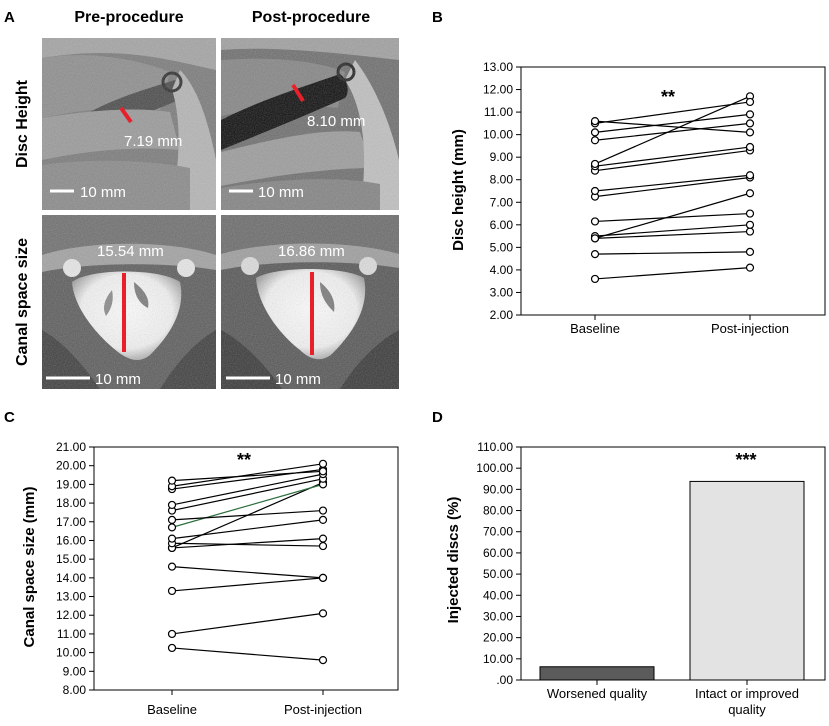 The width and height of the screenshot is (829, 726). What do you see at coordinates (498, 574) in the screenshot?
I see `d-ytick-label: 50.00` at bounding box center [498, 574].